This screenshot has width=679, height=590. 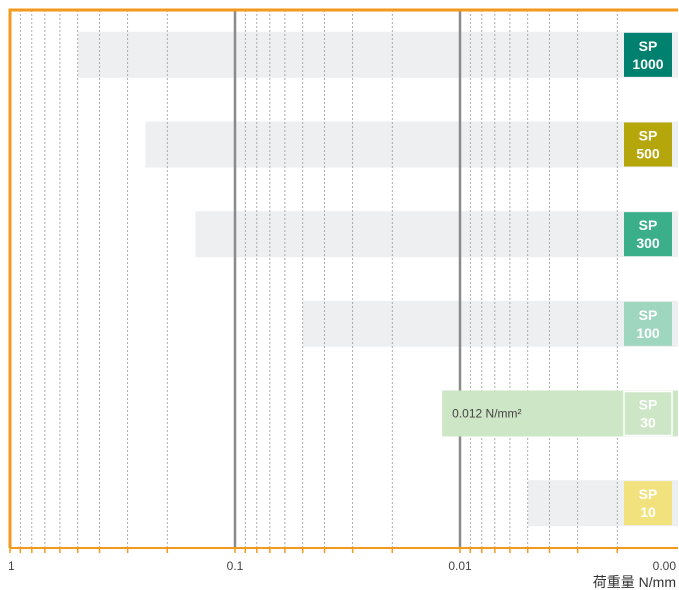 What do you see at coordinates (648, 512) in the screenshot?
I see `series-badge-label: 10` at bounding box center [648, 512].